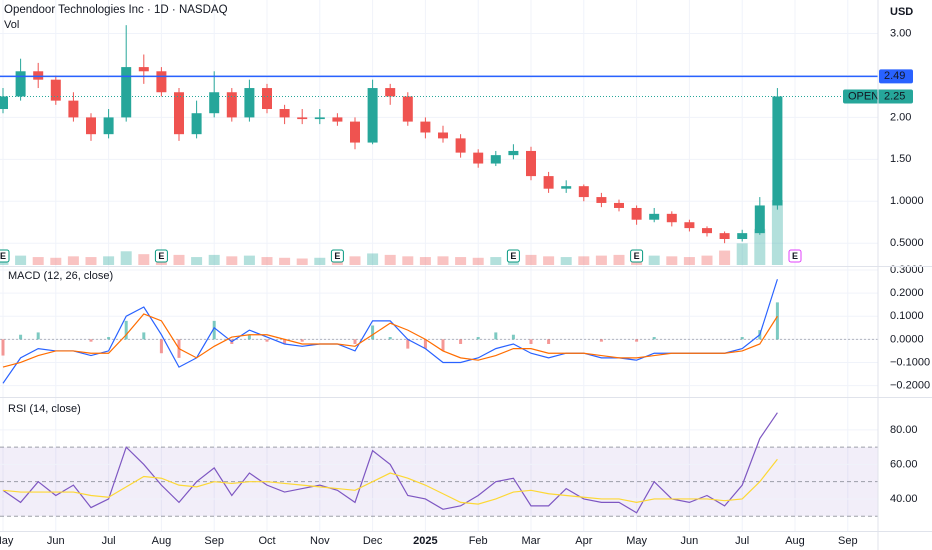 Image resolution: width=932 pixels, height=550 pixels. Describe the element at coordinates (390, 340) in the screenshot. I see `macd-line` at that location.